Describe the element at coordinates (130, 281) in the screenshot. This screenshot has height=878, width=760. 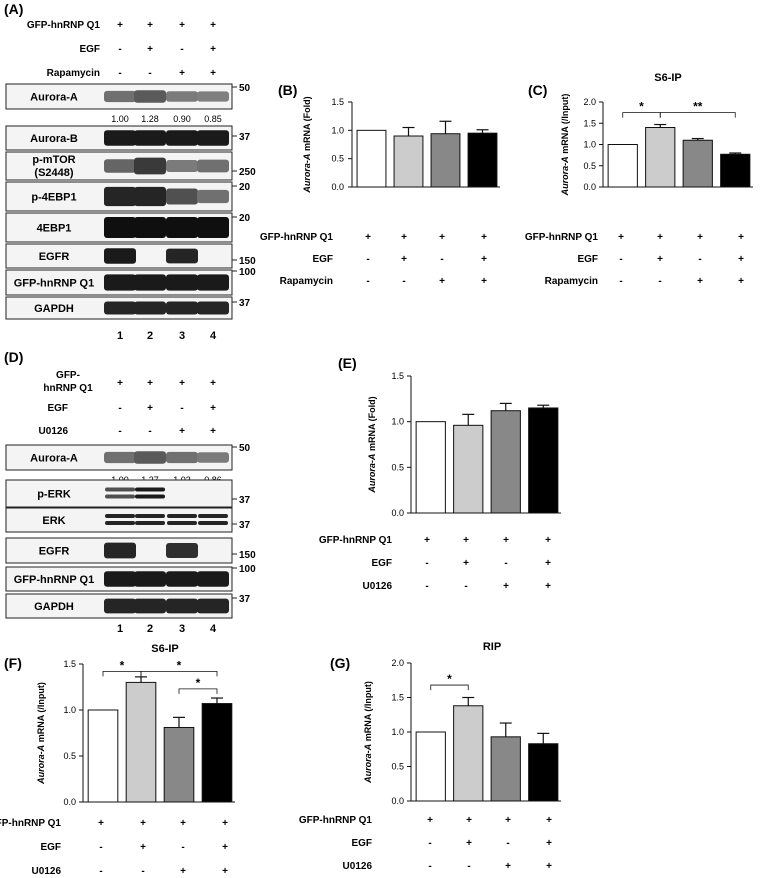
I see `blot-strip: GFP-hnRNP Q1 100` at that location.